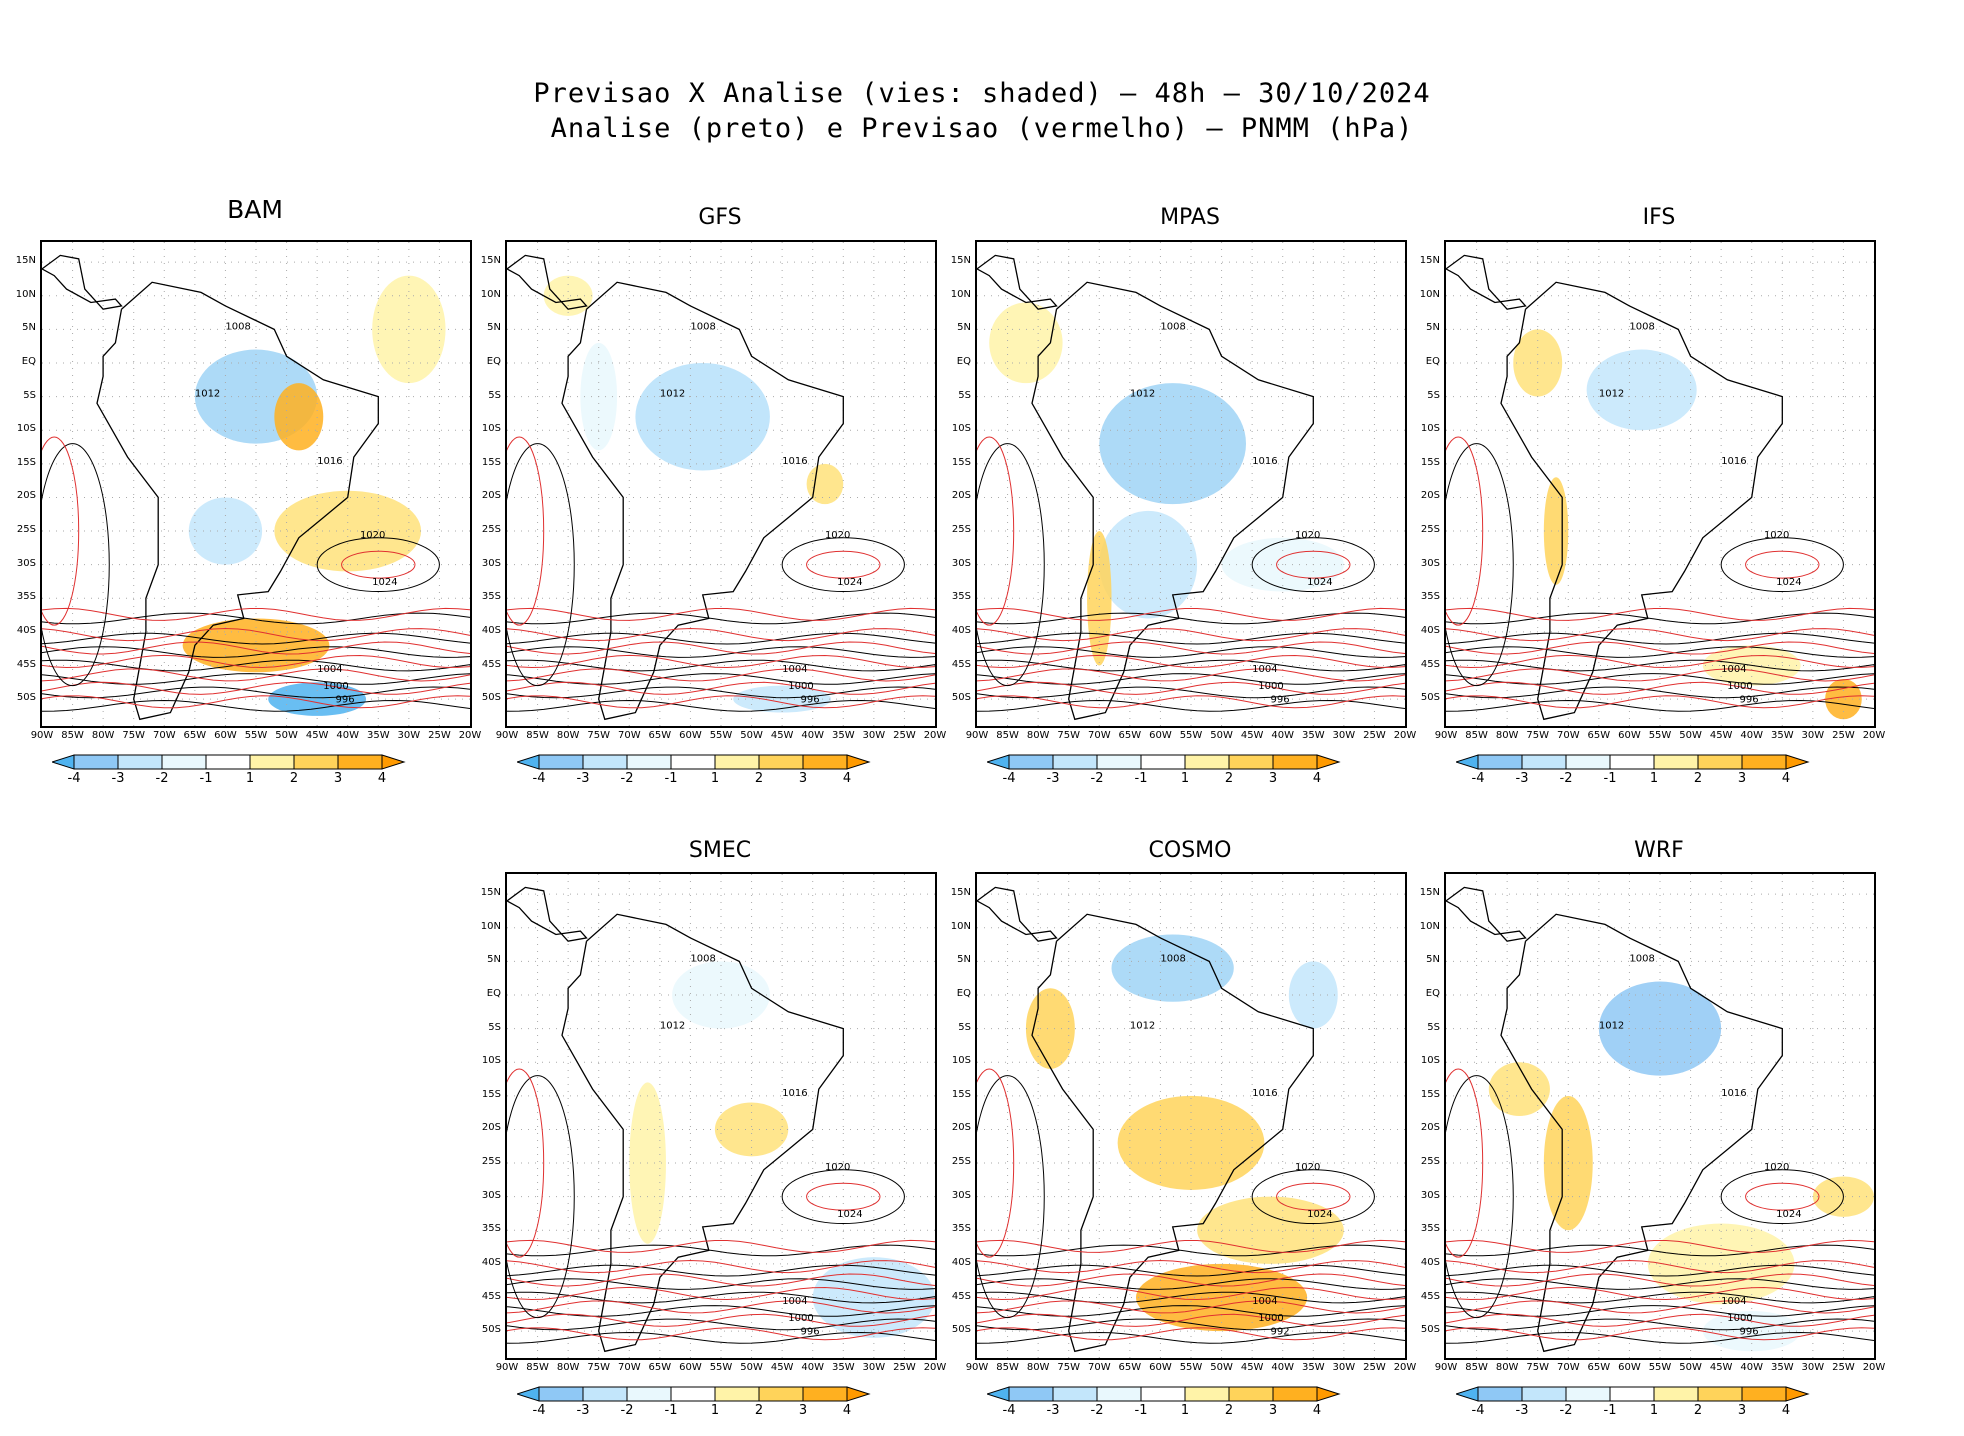 This screenshot has width=1964, height=1436. Describe the element at coordinates (26, 698) in the screenshot. I see `lat-tick-label: 50S` at that location.